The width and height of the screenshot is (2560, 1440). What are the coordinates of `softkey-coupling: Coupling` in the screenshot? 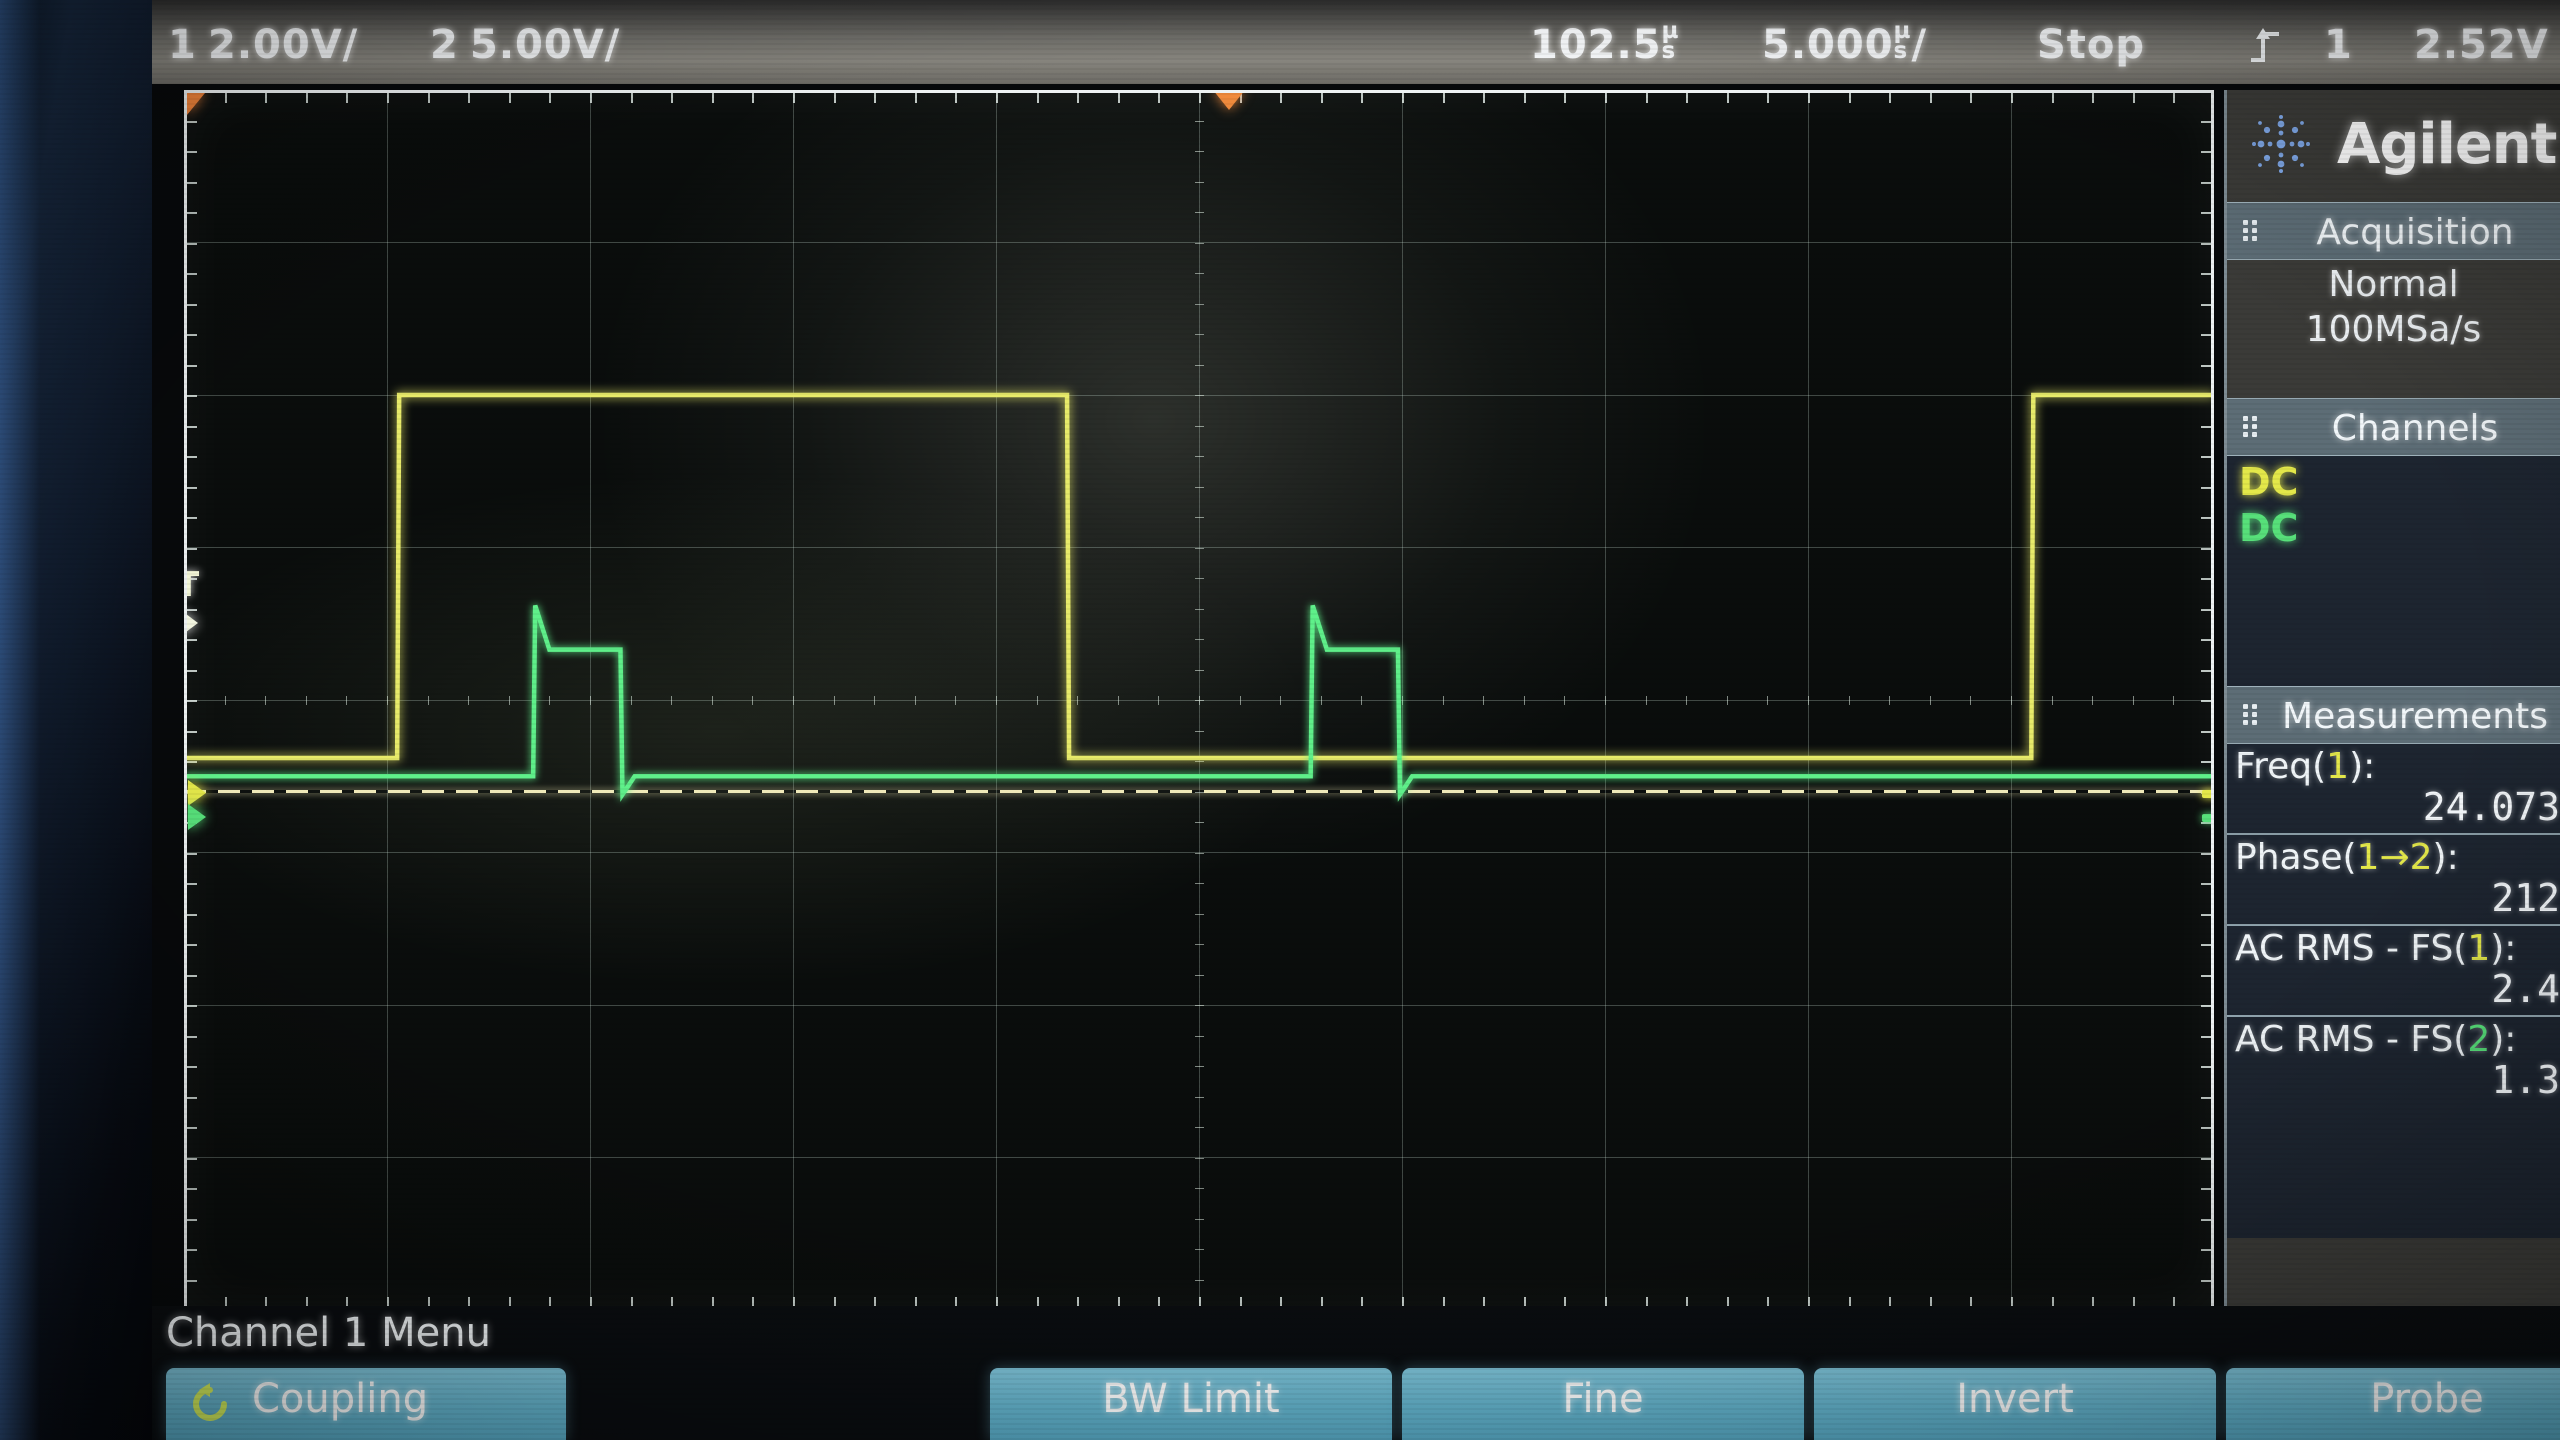 It's located at (366, 1404).